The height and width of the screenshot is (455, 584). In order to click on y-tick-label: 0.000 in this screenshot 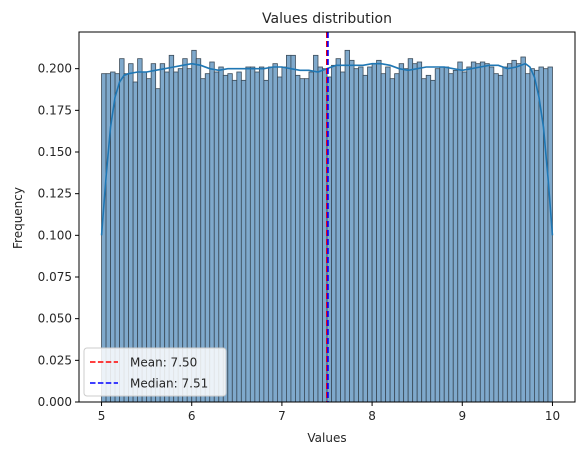, I will do `click(55, 402)`.